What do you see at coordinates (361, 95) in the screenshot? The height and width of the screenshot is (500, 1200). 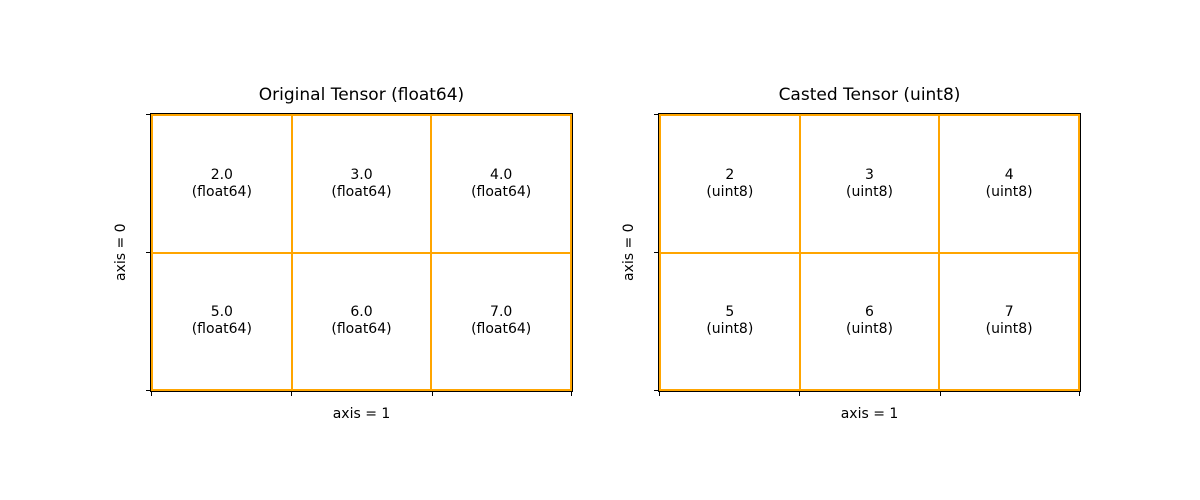 I see `panel-title: Original Tensor (float64)` at bounding box center [361, 95].